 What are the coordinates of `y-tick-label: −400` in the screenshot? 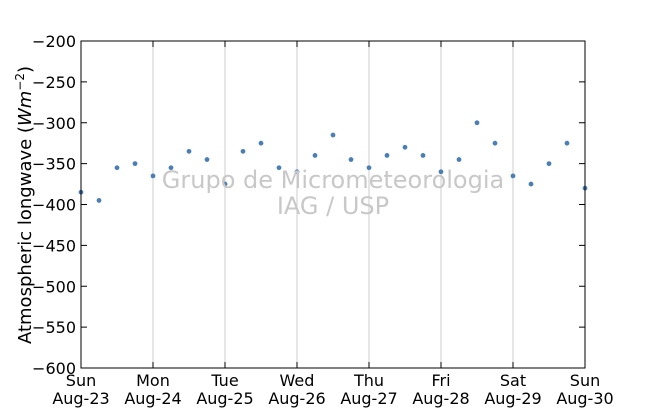 It's located at (54, 205).